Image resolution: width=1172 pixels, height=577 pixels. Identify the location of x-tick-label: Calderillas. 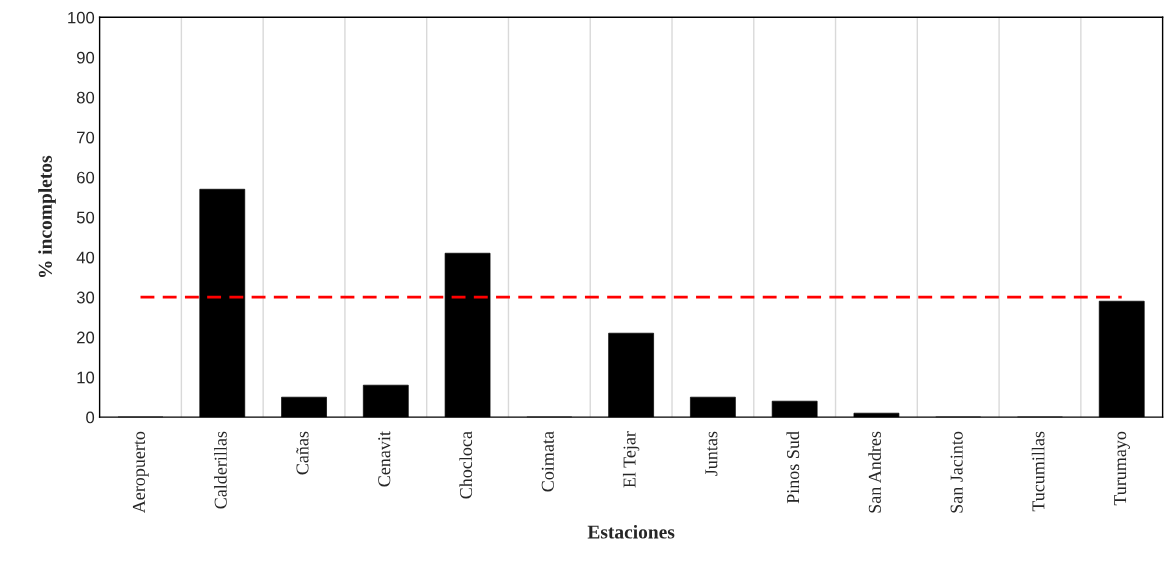
(220, 470).